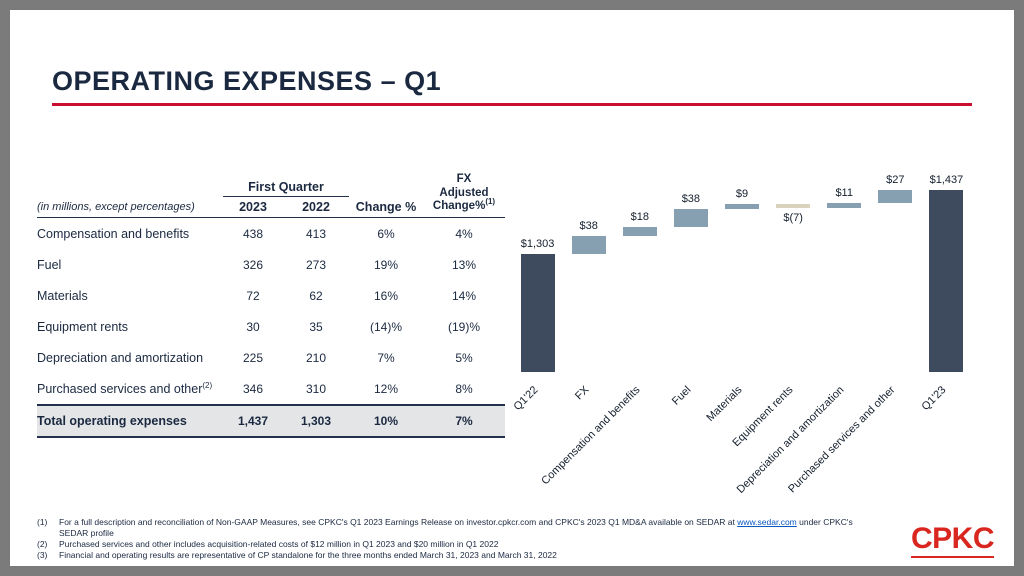  What do you see at coordinates (286, 188) in the screenshot?
I see `first-quarter-label: First Quarter` at bounding box center [286, 188].